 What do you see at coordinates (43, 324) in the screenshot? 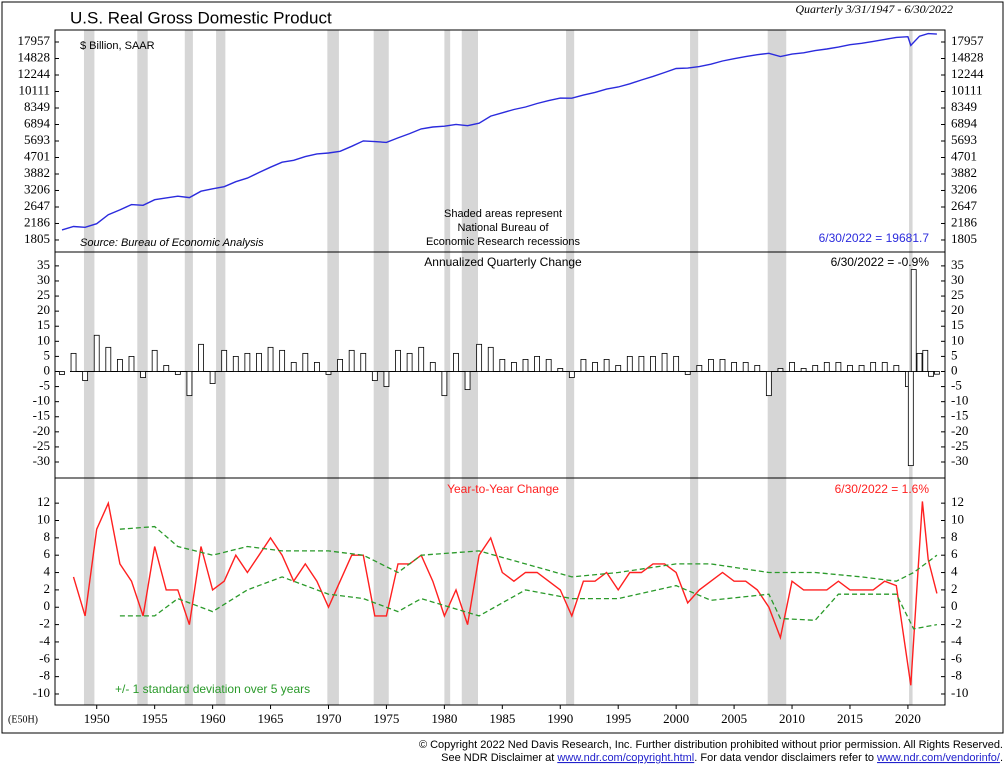
I see `y-tick-label: 15` at bounding box center [43, 324].